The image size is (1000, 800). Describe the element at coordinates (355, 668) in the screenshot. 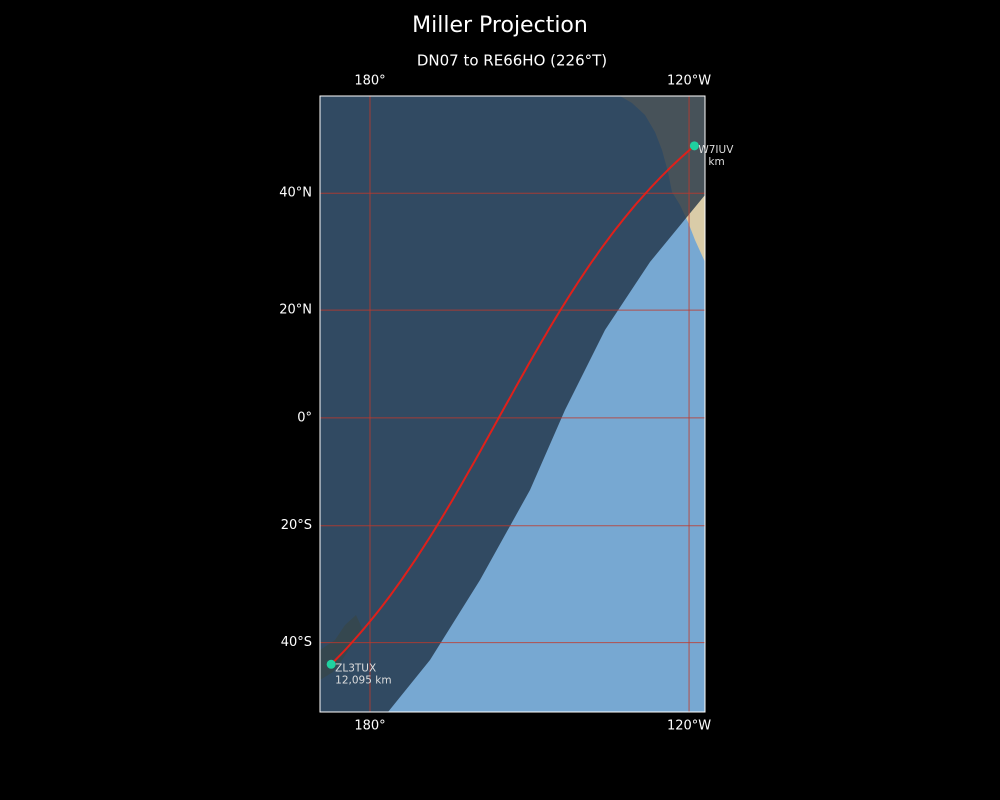

I see `station-label: ZL3TUX` at that location.